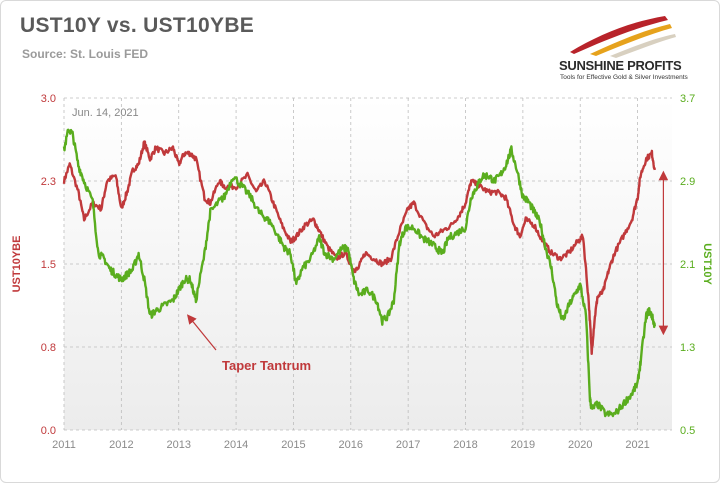 The height and width of the screenshot is (483, 720). I want to click on taper-tantrum-arrow, so click(201, 332).